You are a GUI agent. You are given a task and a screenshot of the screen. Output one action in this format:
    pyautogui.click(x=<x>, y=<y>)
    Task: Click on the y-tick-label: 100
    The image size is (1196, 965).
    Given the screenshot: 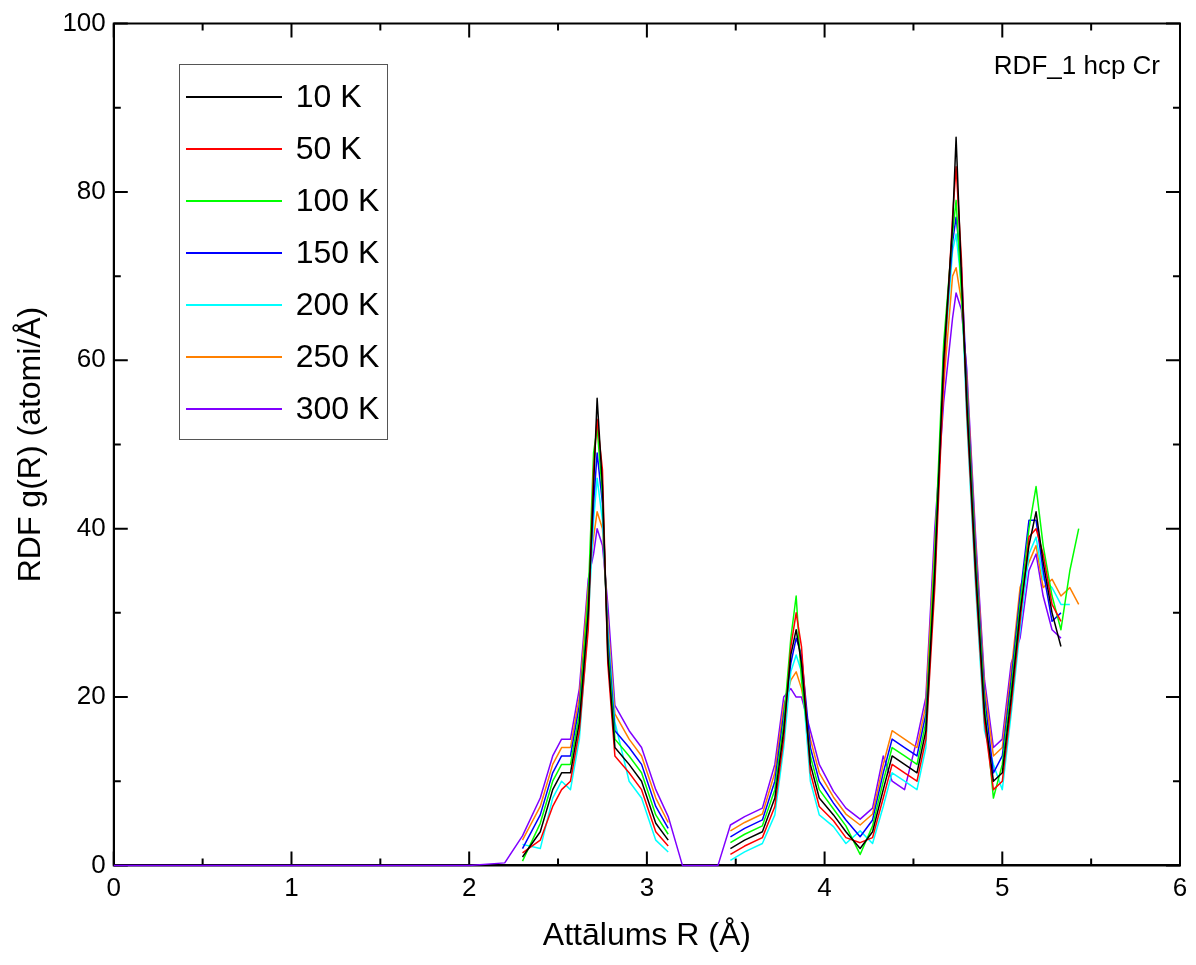 What is the action you would take?
    pyautogui.click(x=84, y=21)
    